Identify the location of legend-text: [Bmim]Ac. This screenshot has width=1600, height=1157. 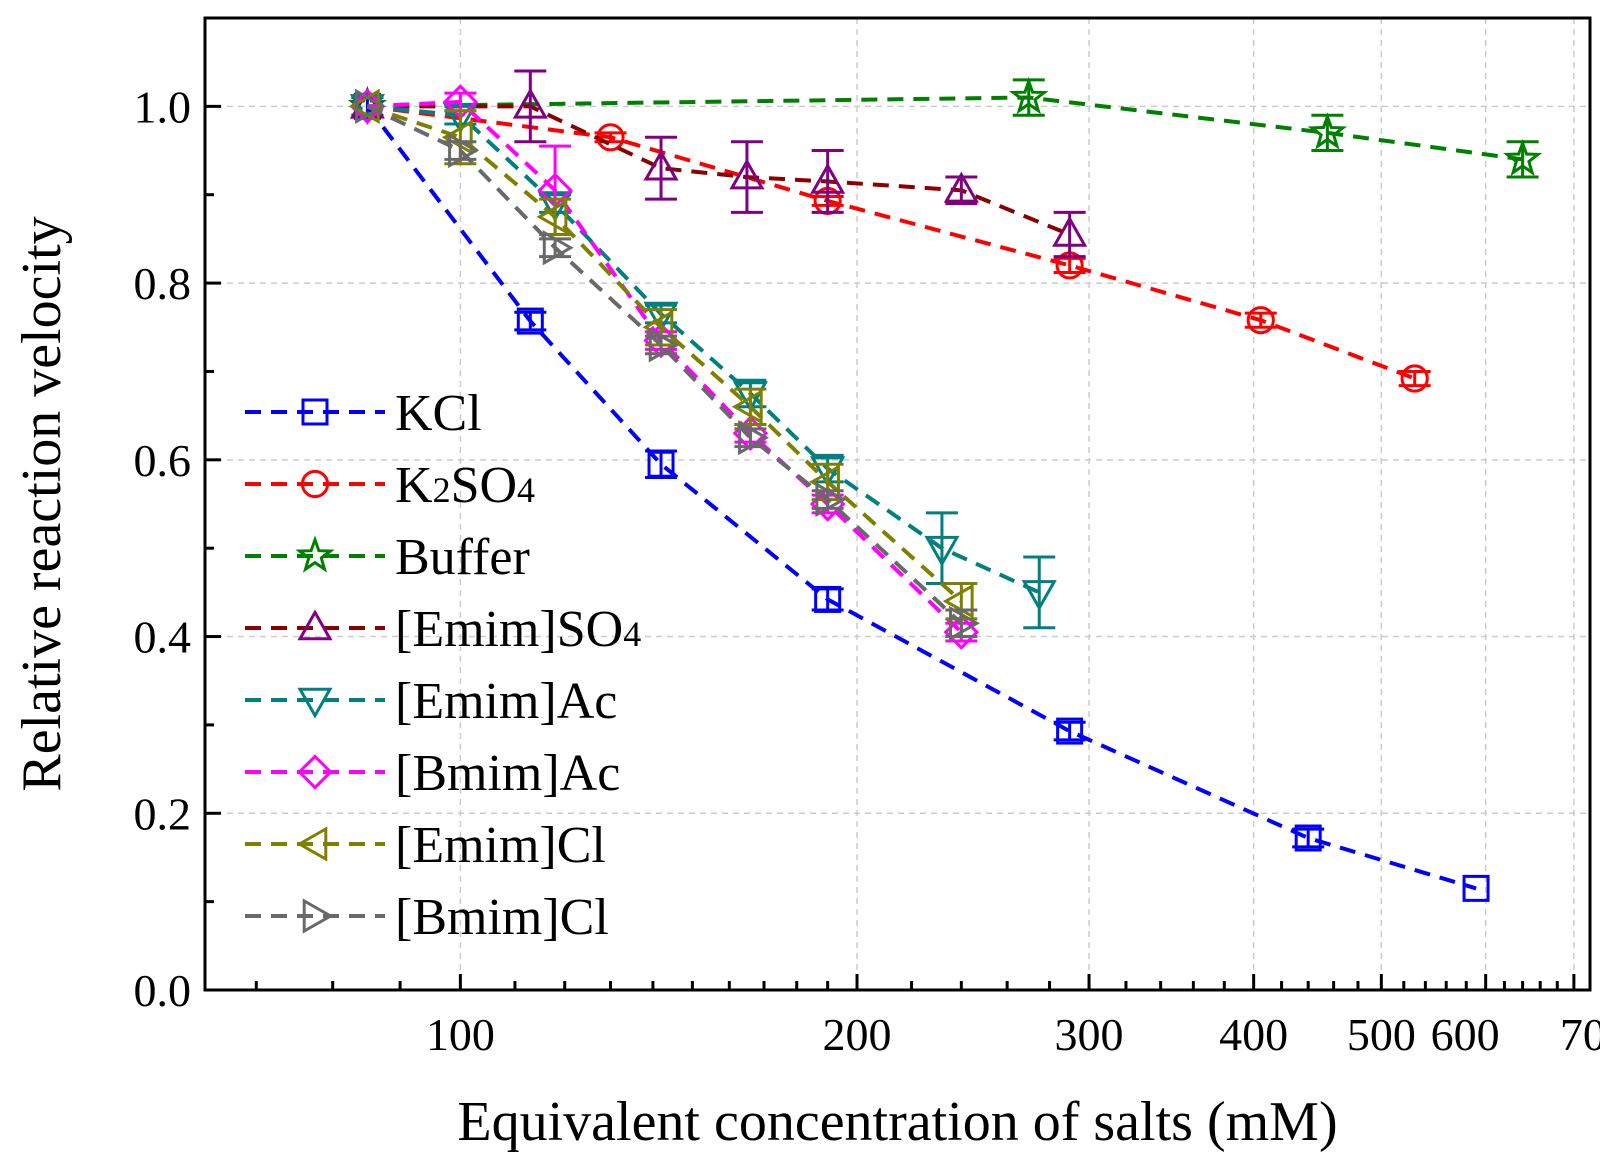
(507, 773).